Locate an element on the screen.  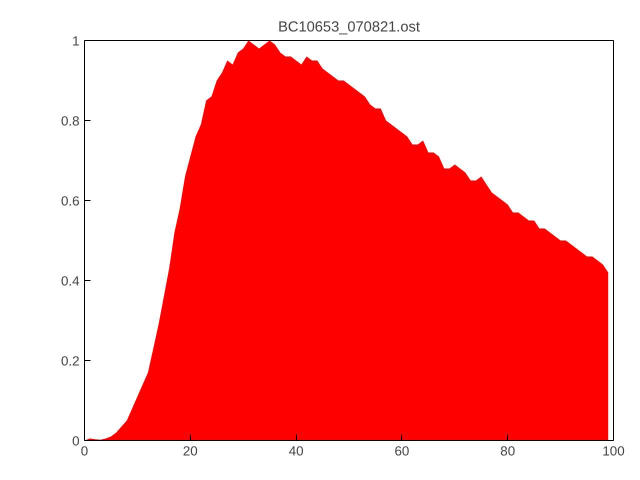
x-tick-label: 40 is located at coordinates (296, 451).